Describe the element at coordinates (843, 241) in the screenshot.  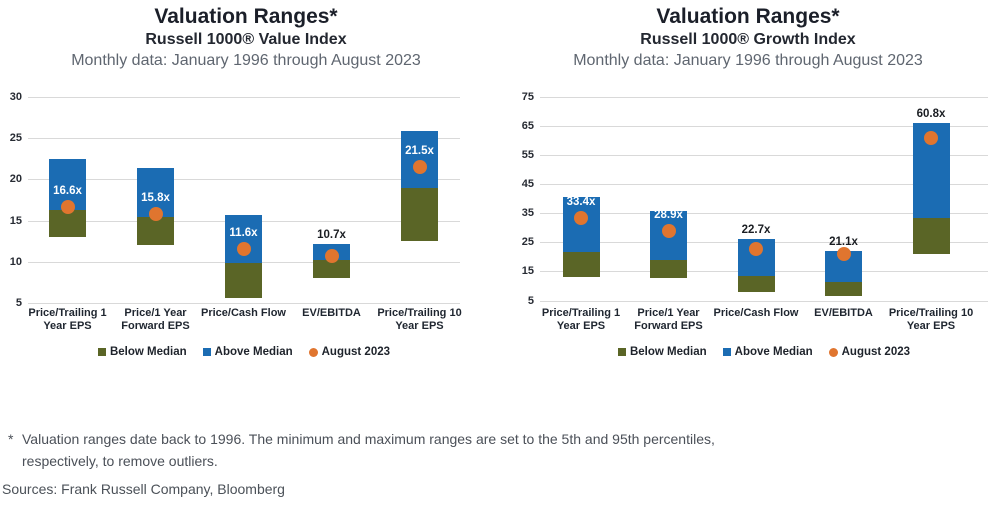
I see `bar-value-label: 21.1x` at that location.